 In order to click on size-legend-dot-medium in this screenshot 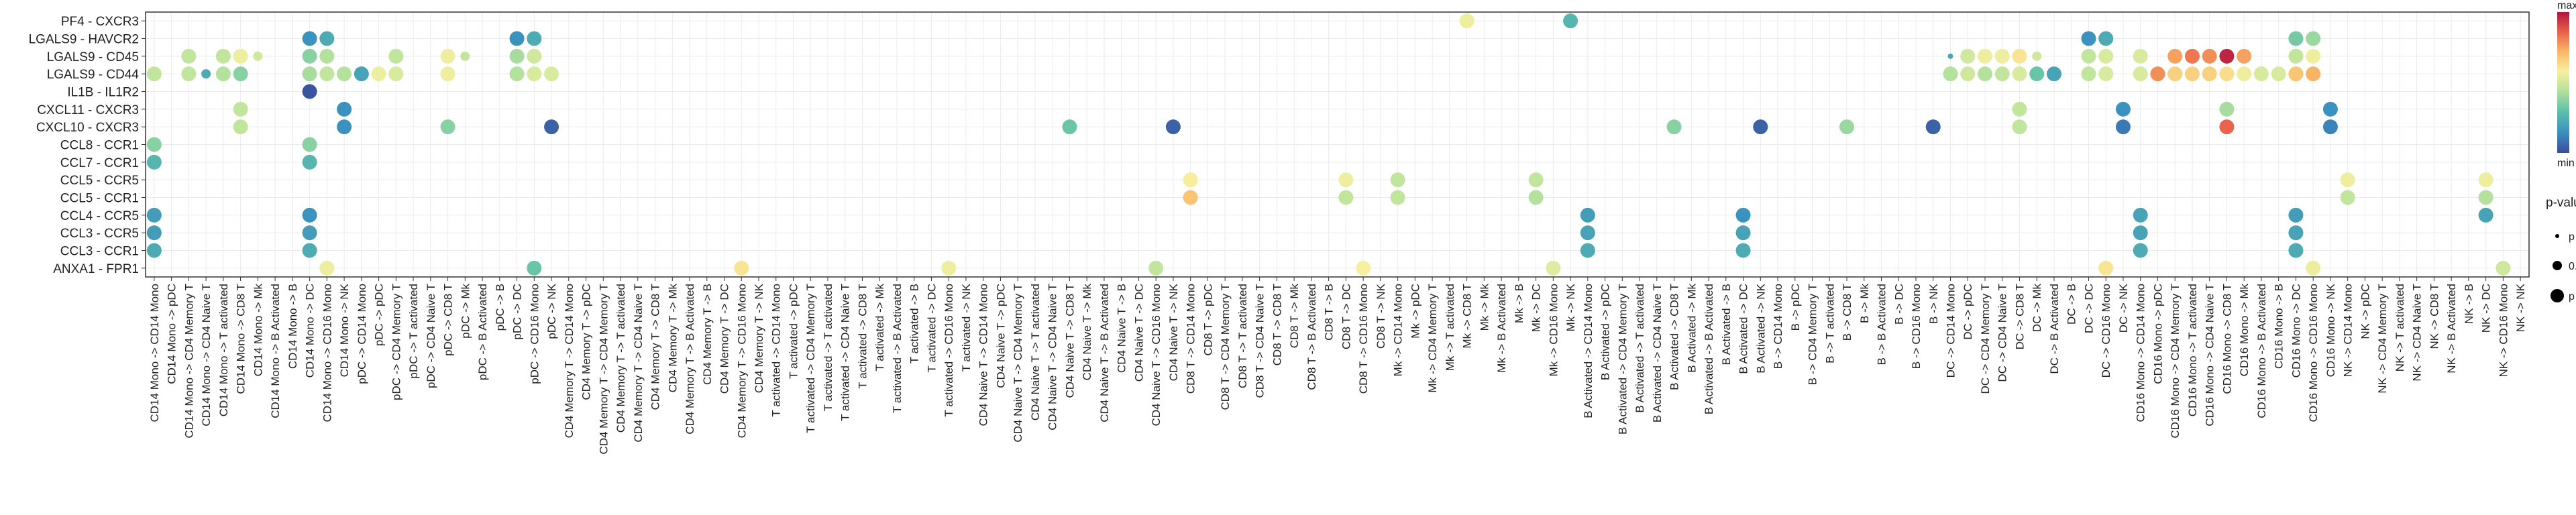, I will do `click(2557, 265)`.